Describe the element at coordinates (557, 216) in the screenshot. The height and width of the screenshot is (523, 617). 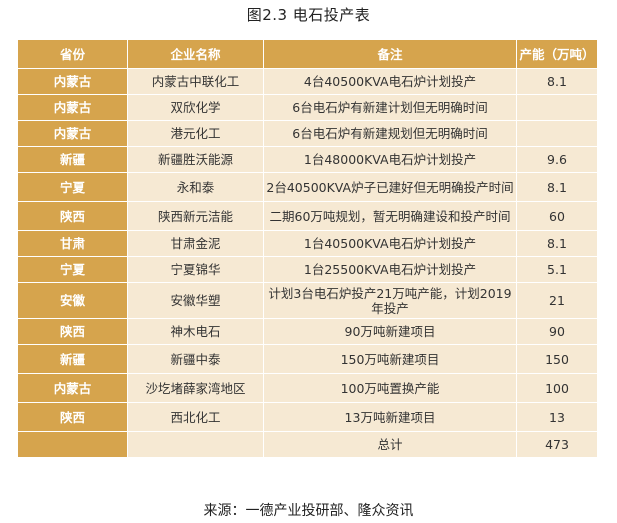
I see `cell-capacity: 60` at that location.